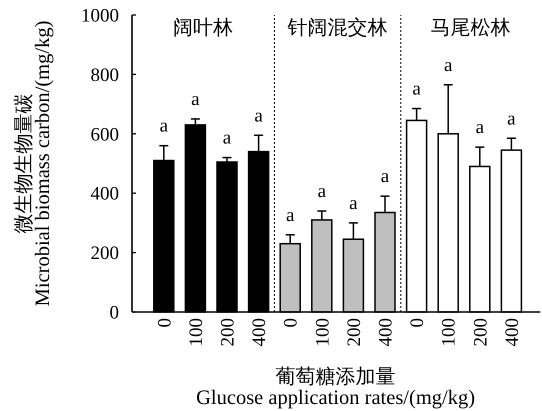  What do you see at coordinates (336, 387) in the screenshot?
I see `x-axis-title: 葡萄糖添加量 Glucose application rates/(mg/kg)` at bounding box center [336, 387].